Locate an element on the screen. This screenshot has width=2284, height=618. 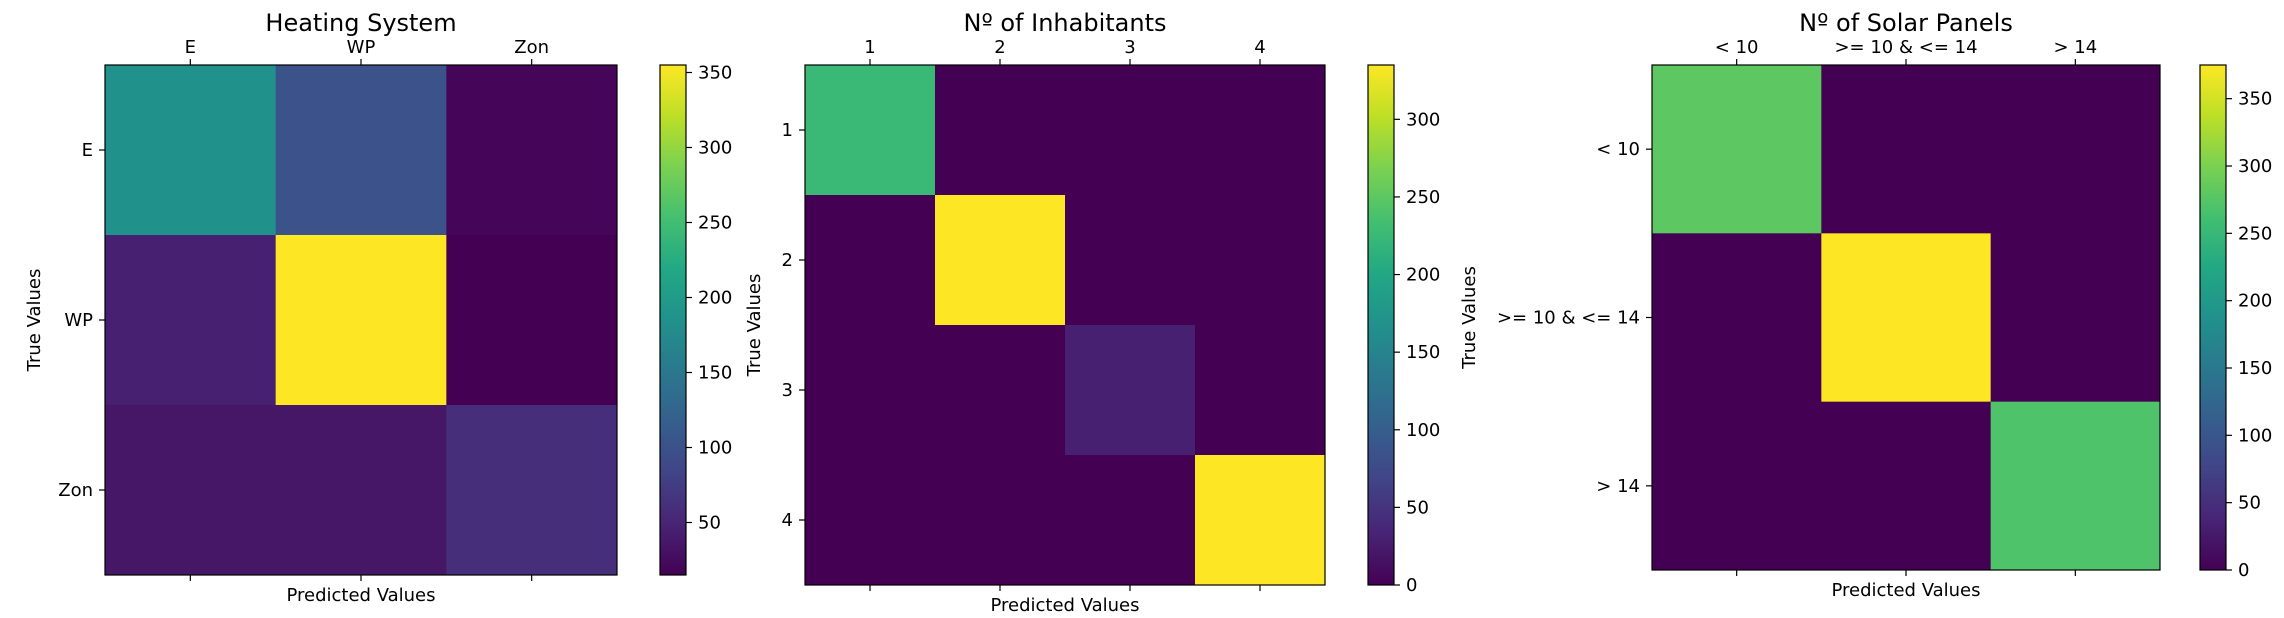
y-tick-label: 2 is located at coordinates (787, 260).